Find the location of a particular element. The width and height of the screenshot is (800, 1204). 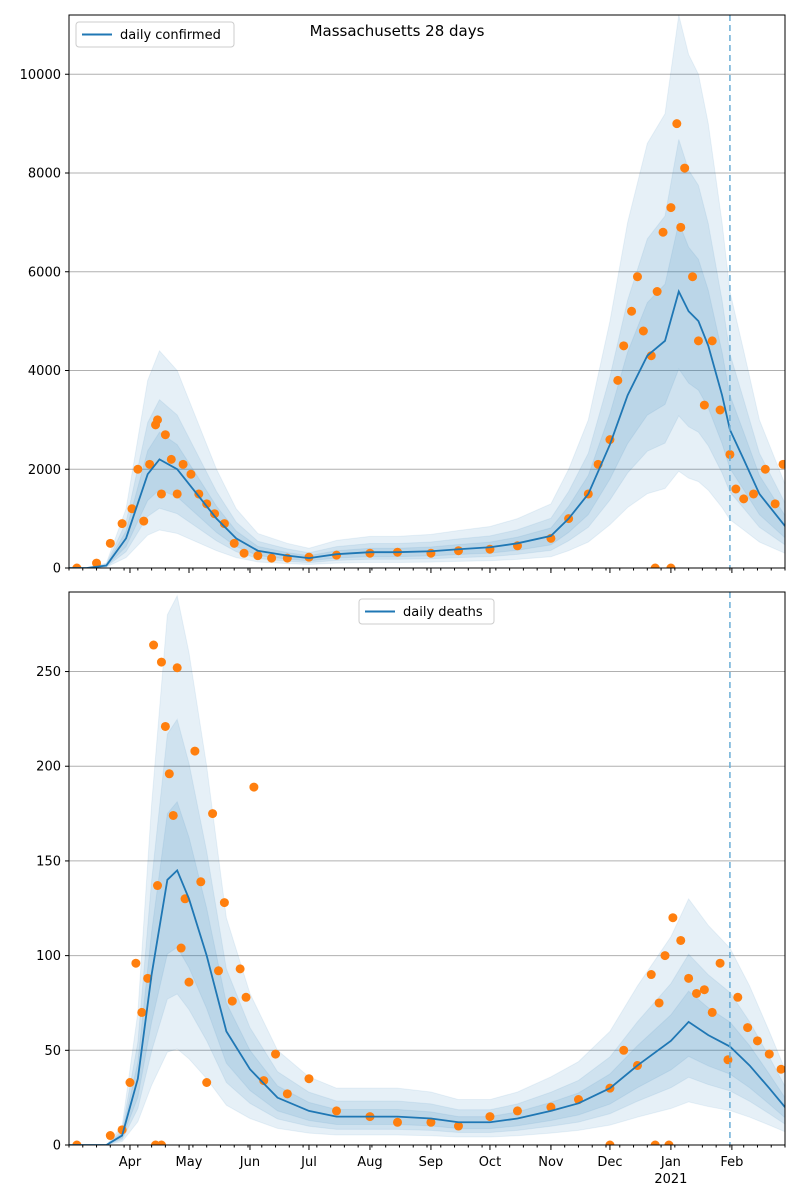

y-tick-label: 6000 is located at coordinates (44, 272).